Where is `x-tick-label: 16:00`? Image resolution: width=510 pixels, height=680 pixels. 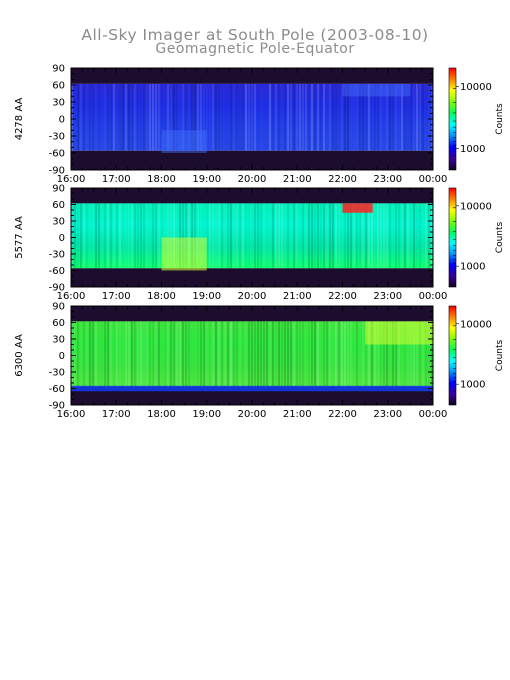 x-tick-label: 16:00 is located at coordinates (71, 414).